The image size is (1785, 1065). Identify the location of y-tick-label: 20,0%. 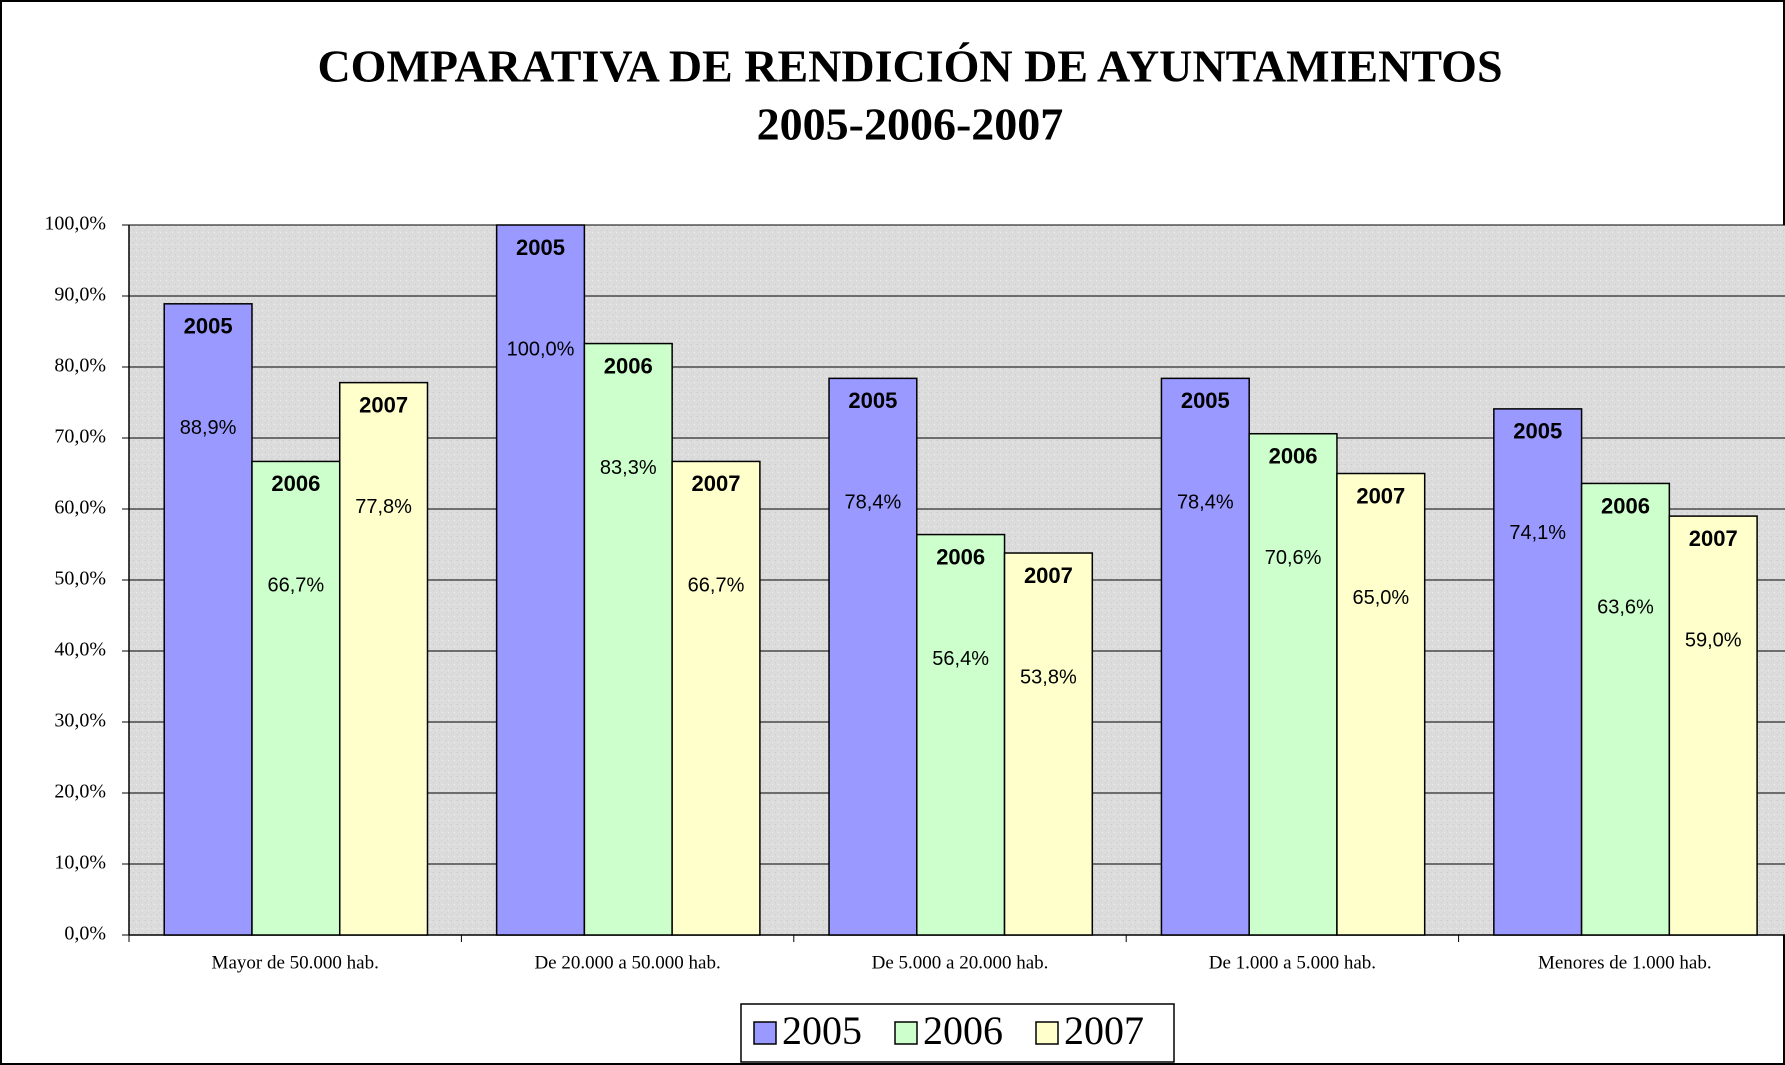
(80, 792).